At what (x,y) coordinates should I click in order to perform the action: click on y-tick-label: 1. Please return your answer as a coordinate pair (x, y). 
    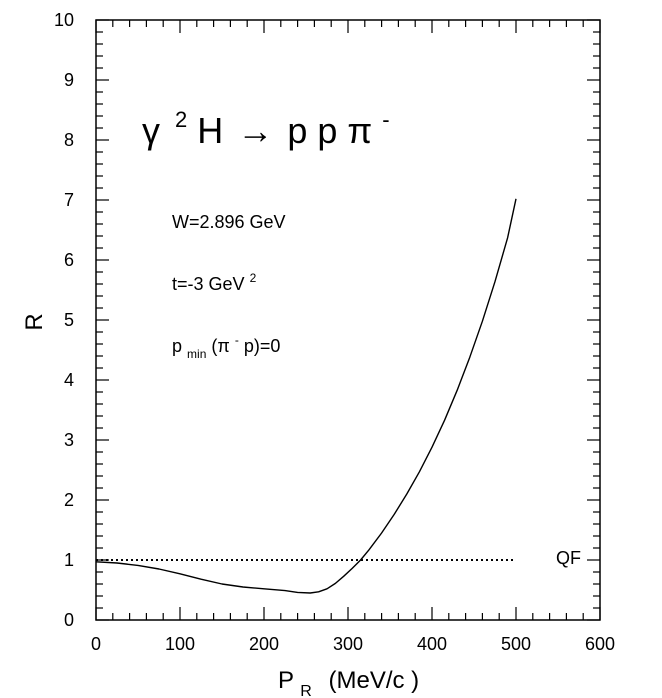
    Looking at the image, I should click on (69, 560).